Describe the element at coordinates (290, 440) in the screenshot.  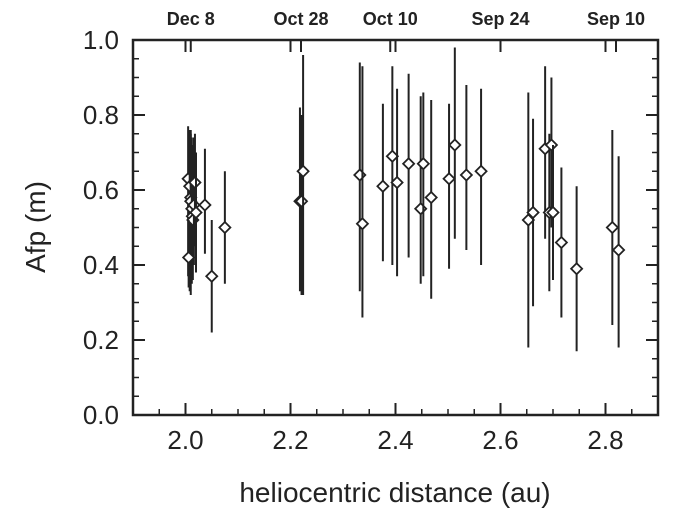
I see `x-tick-label: 2.2` at that location.